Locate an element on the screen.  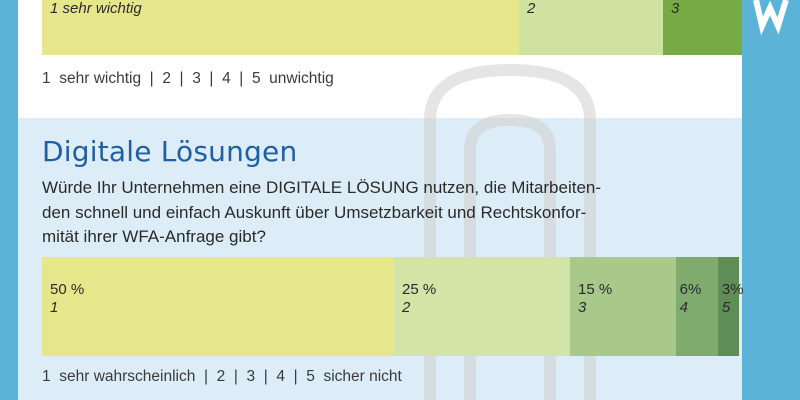
segment-category-label: 1 is located at coordinates (54, 307).